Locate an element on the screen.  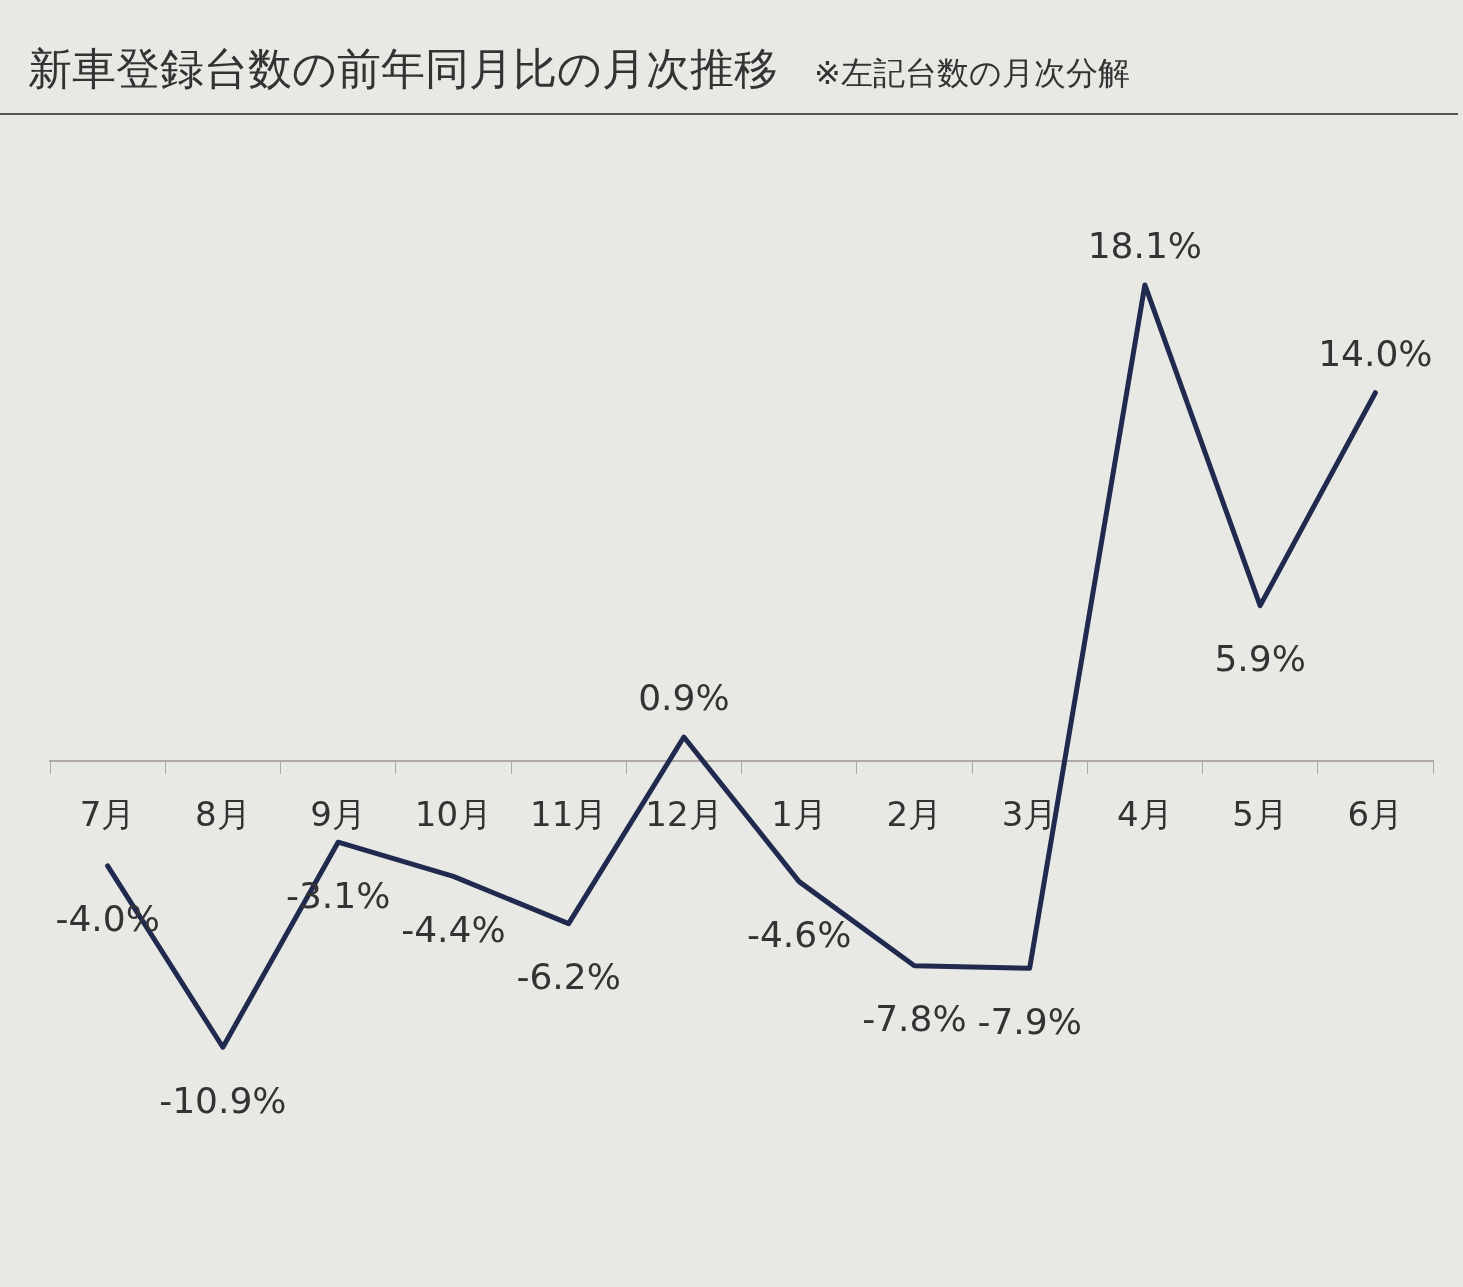
x-tick-label: 3月 is located at coordinates (1029, 813).